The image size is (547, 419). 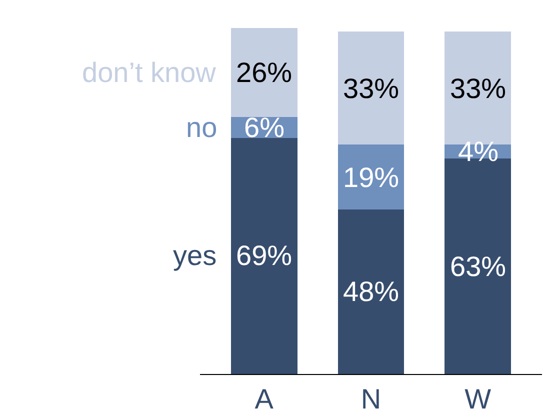 I want to click on series-label: yes, so click(x=195, y=255).